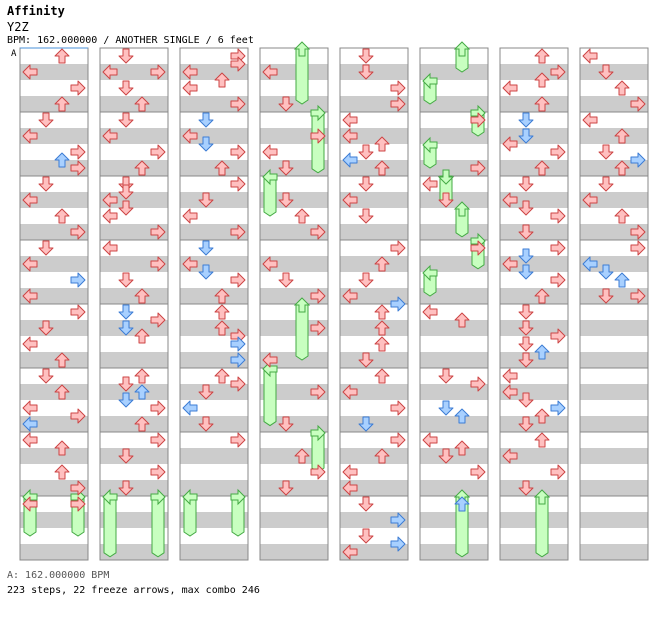  I want to click on freeze-head-up-arrow-icon, so click(542, 497).